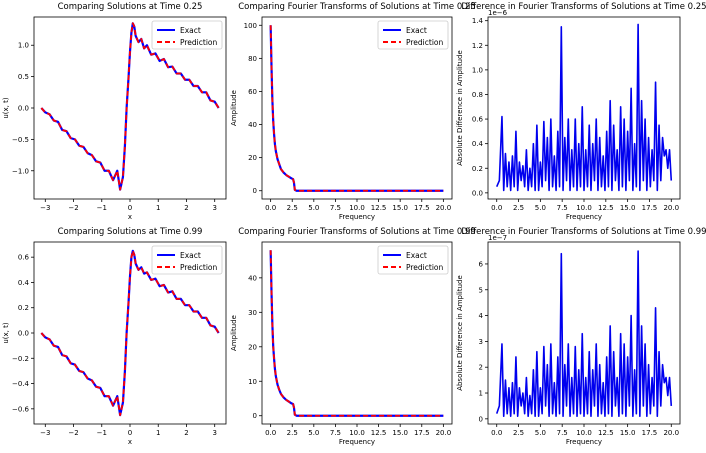 This screenshot has width=706, height=453. What do you see at coordinates (481, 342) in the screenshot?
I see `y-tick-label: 3` at bounding box center [481, 342].